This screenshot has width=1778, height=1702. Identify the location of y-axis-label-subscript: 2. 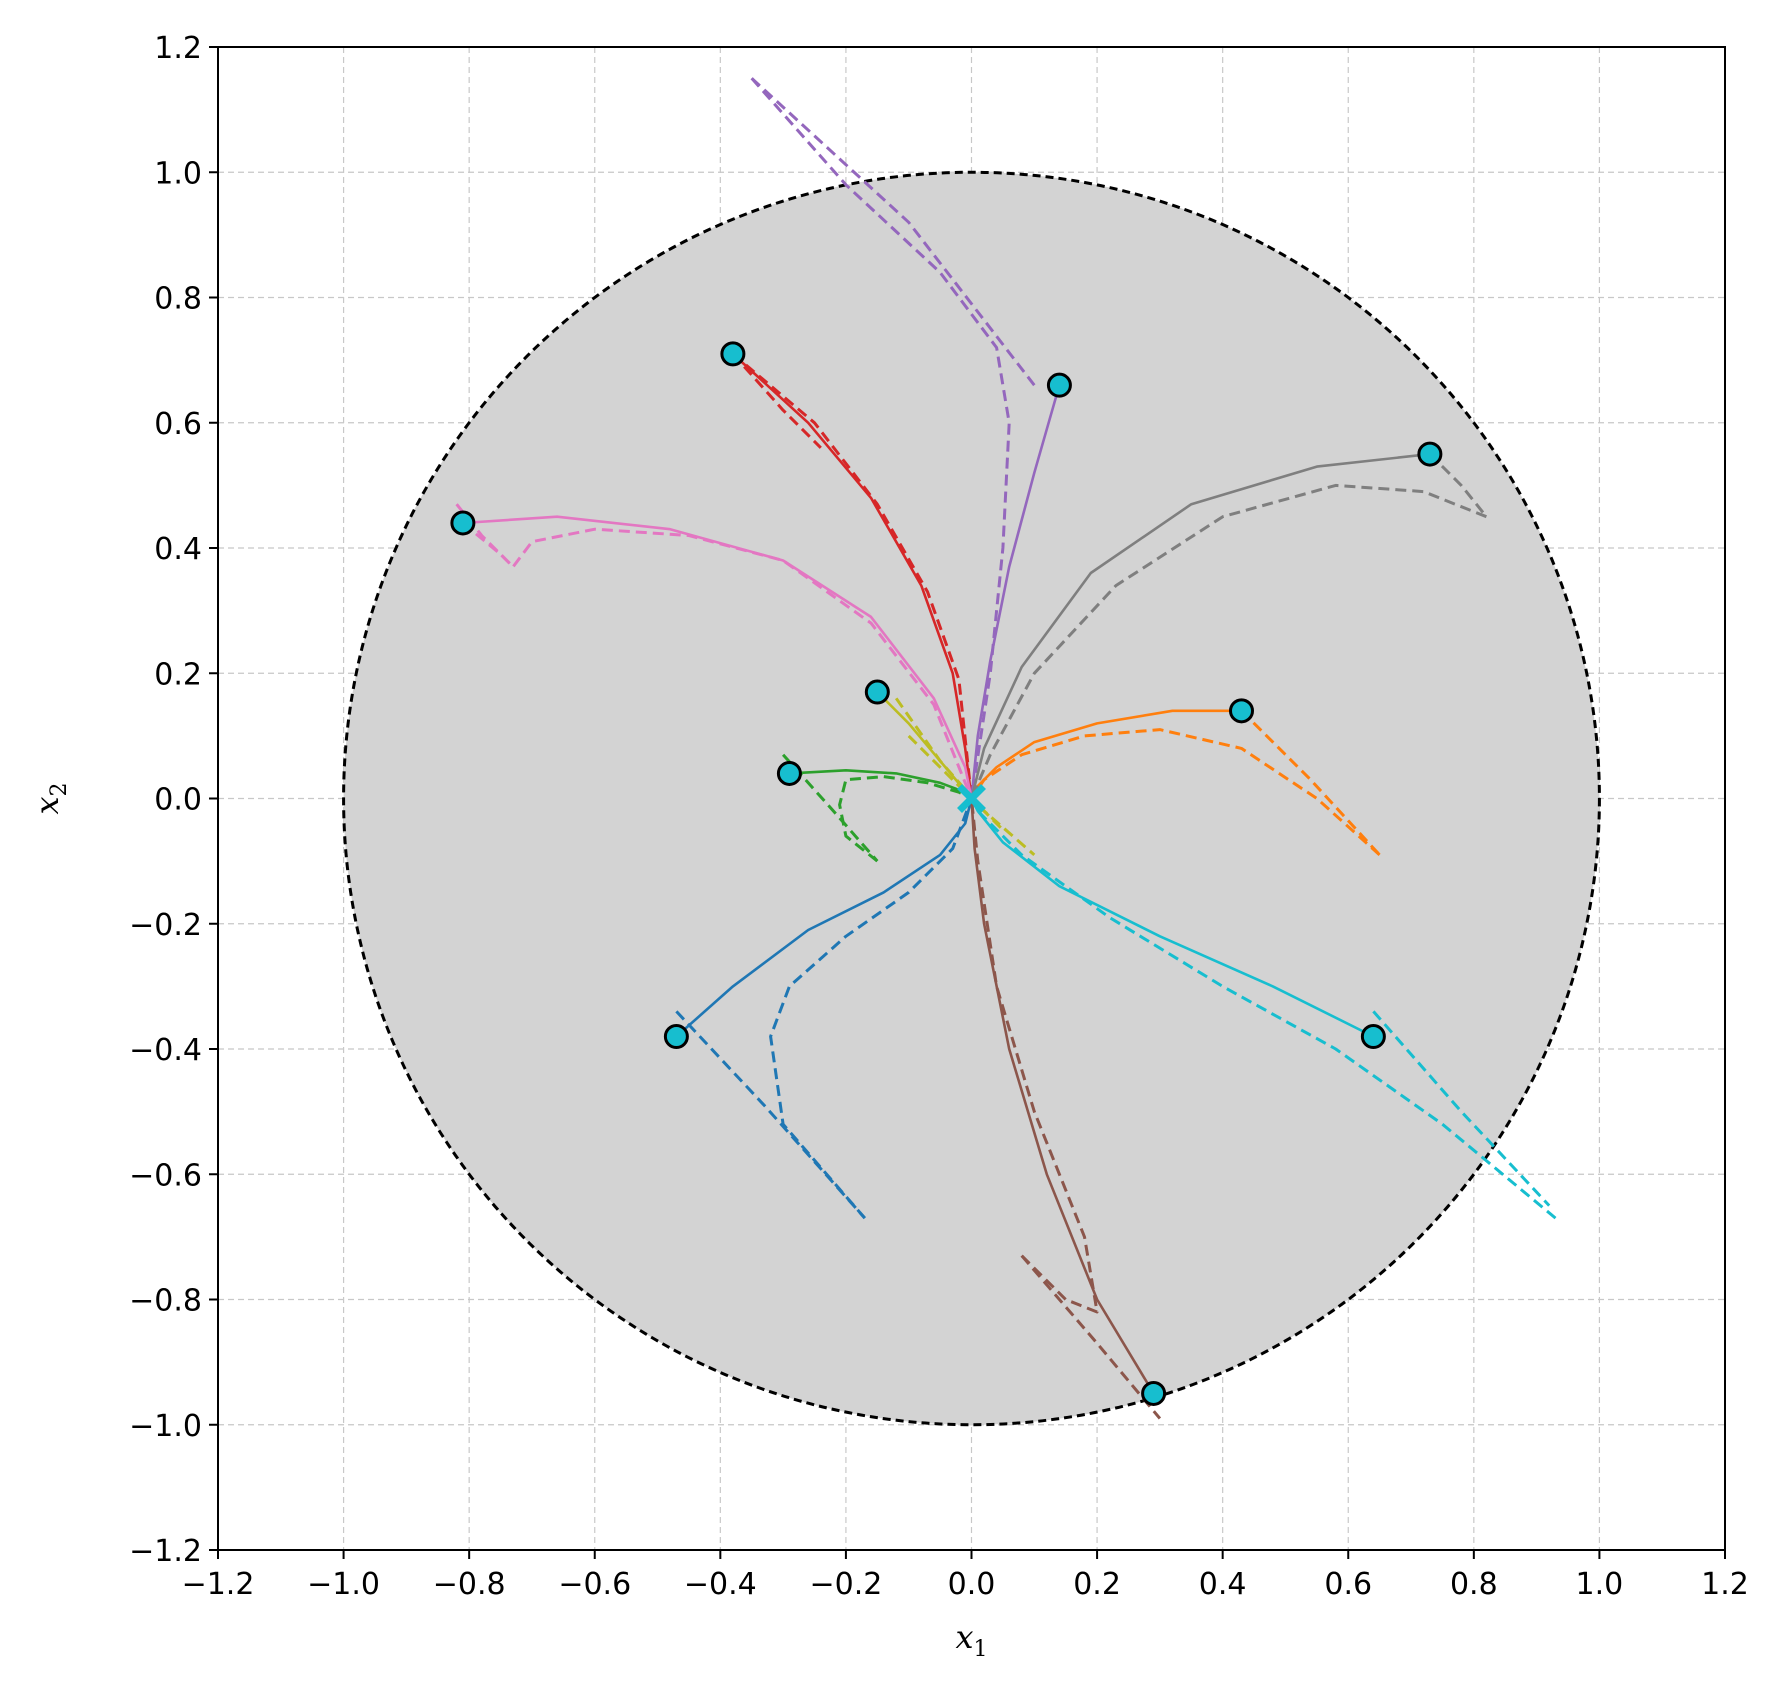
(59, 789).